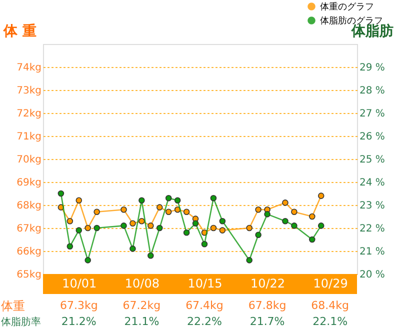  What do you see at coordinates (13, 306) in the screenshot?
I see `text: 体重` at bounding box center [13, 306].